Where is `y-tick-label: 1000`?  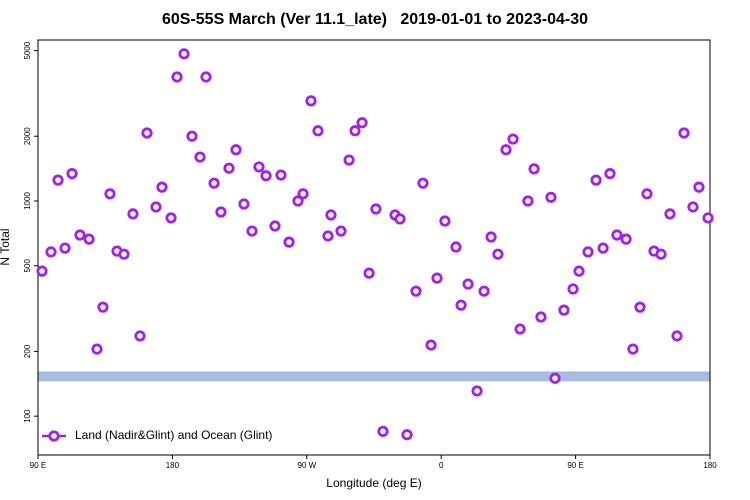 y-tick-label: 1000 is located at coordinates (27, 201).